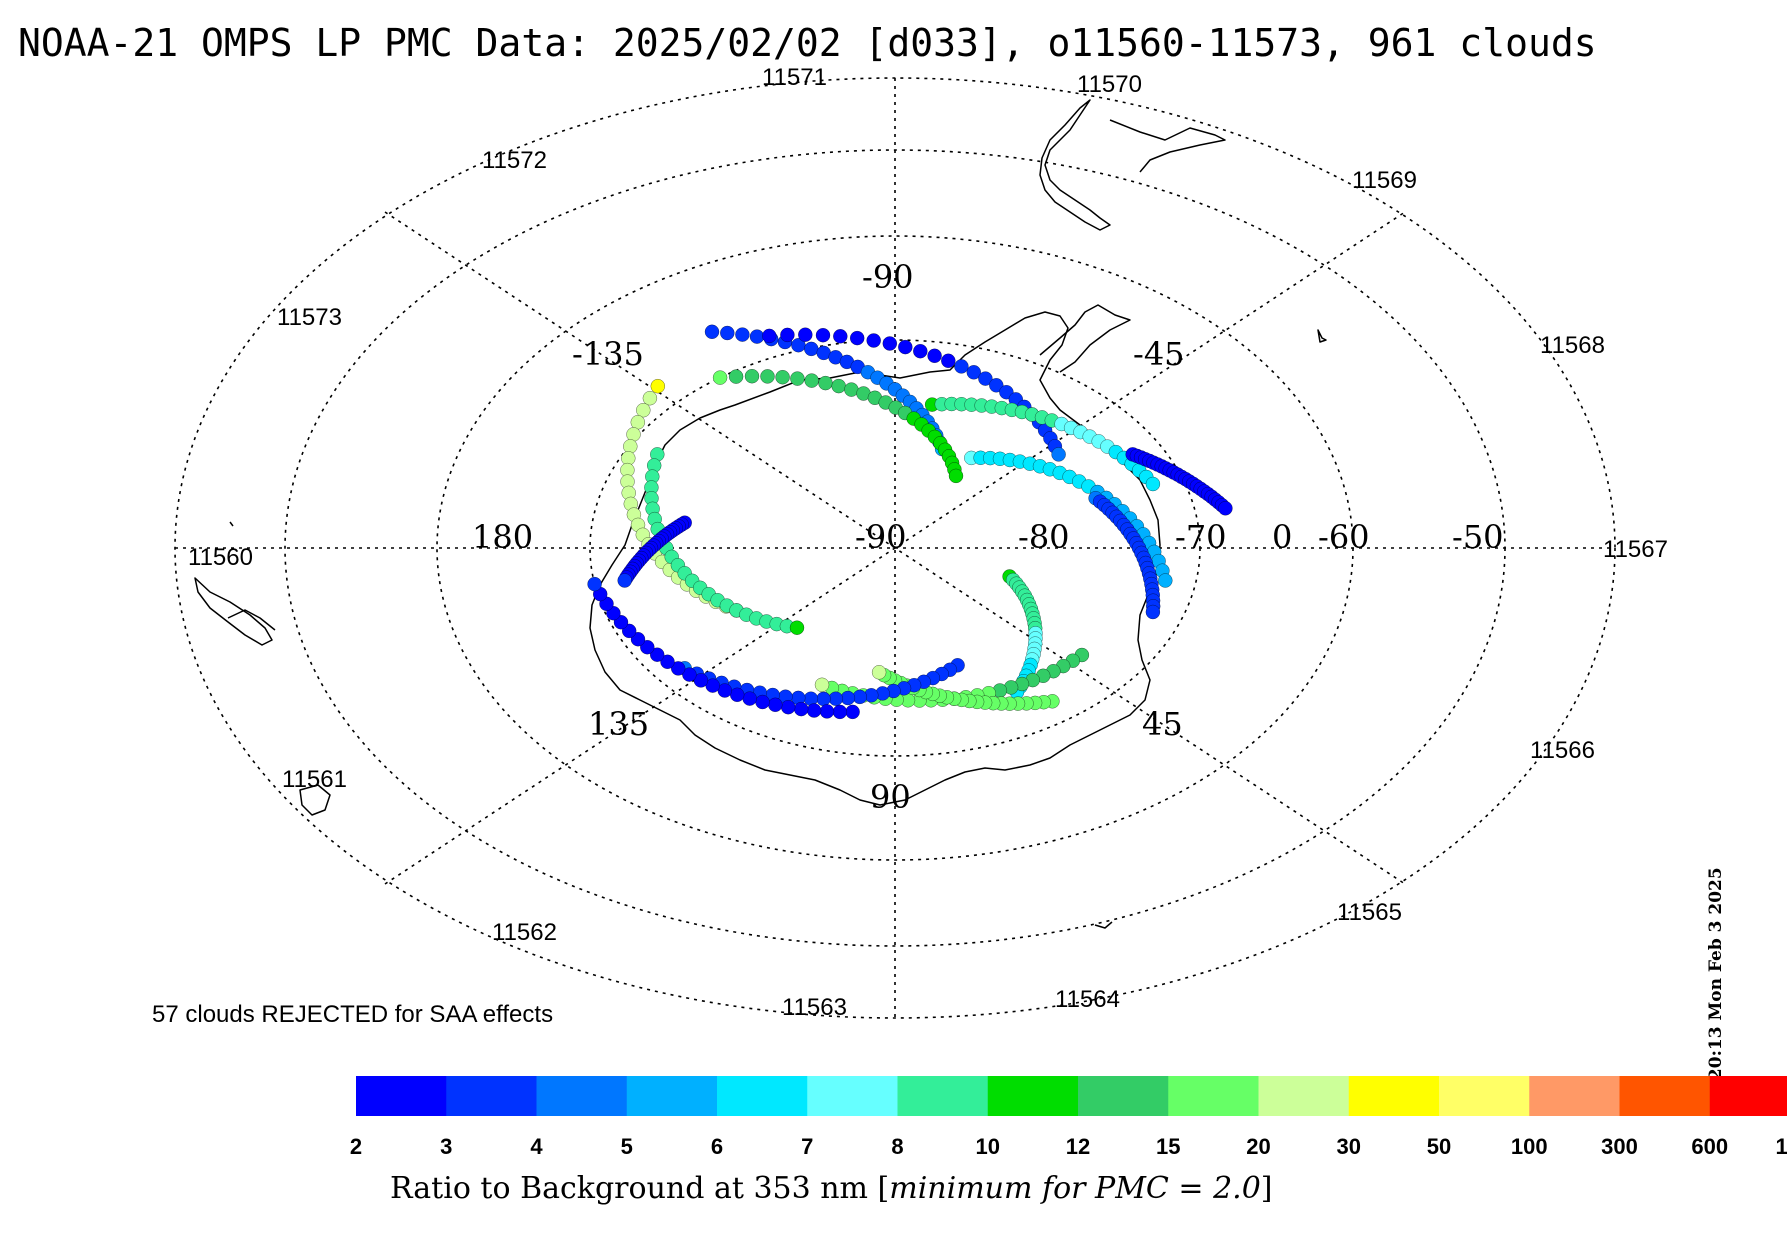 The image size is (1787, 1233). What do you see at coordinates (807, 1146) in the screenshot?
I see `colorbar-tick-label: 7` at bounding box center [807, 1146].